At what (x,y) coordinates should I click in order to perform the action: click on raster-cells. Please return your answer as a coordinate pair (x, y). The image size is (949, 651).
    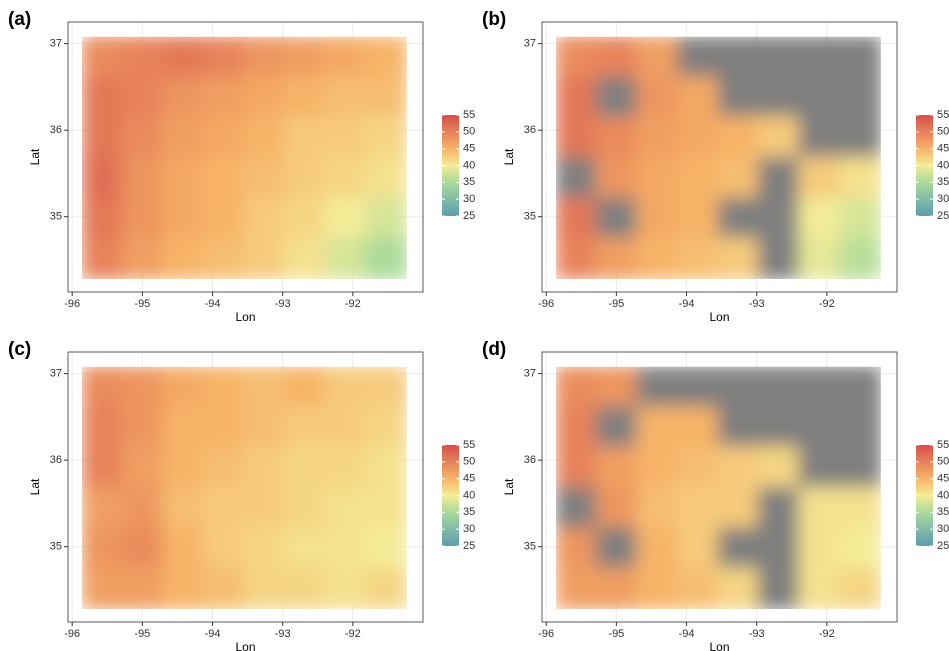
    Looking at the image, I should click on (718, 158).